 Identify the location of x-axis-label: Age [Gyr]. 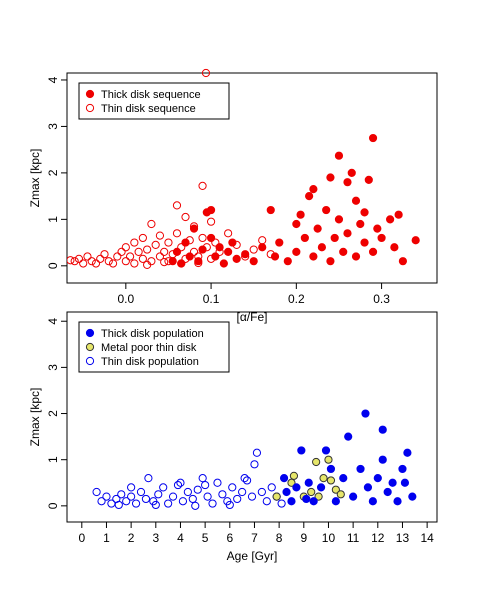
(252, 556).